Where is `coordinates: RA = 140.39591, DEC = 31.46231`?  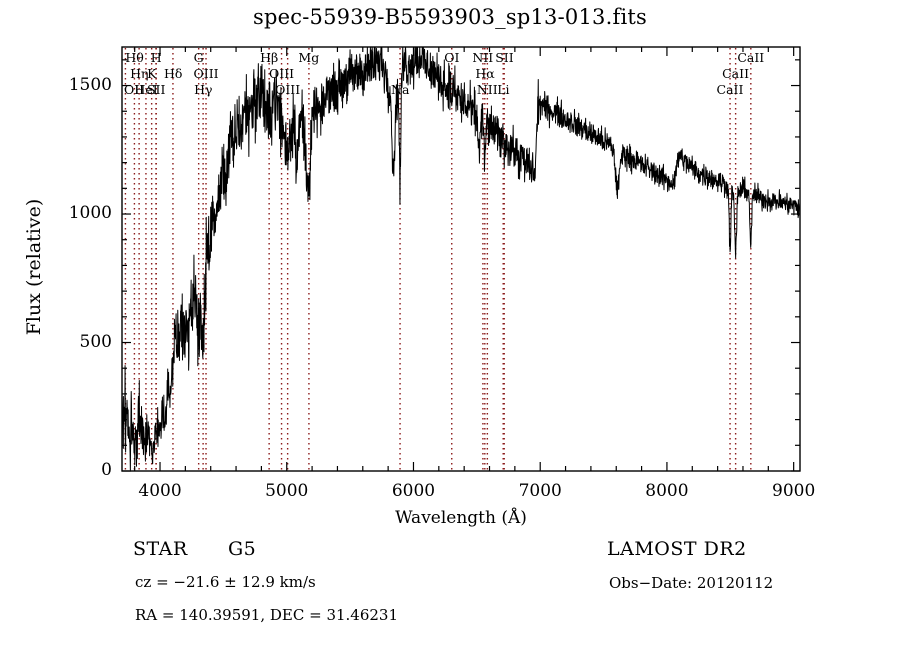
coordinates: RA = 140.39591, DEC = 31.46231 is located at coordinates (267, 615).